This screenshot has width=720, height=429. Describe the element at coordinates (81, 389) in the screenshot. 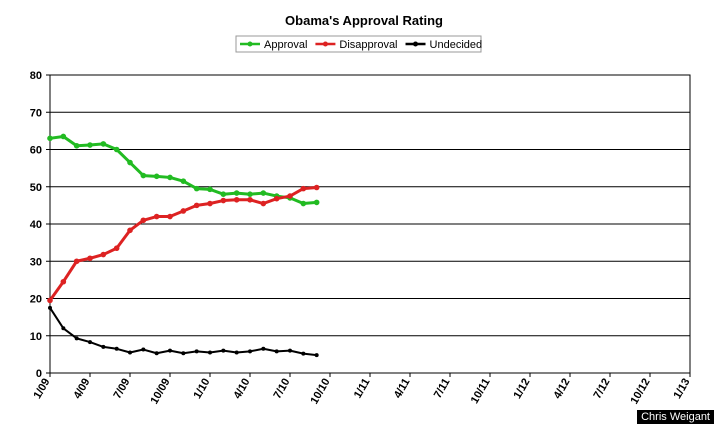

I see `x-tick-label: 4/09` at that location.